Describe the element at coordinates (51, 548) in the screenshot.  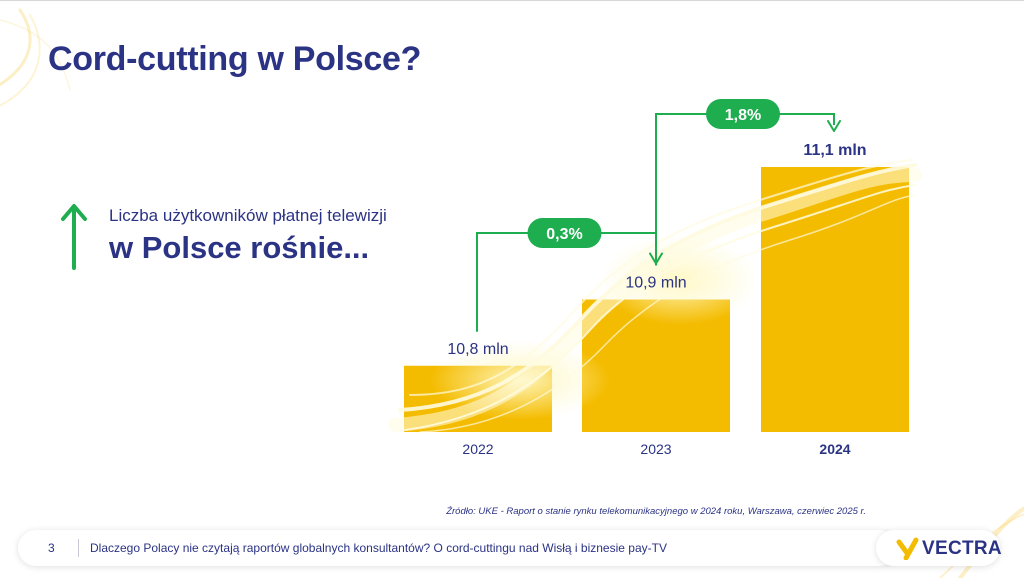
I see `page-number: 3` at that location.